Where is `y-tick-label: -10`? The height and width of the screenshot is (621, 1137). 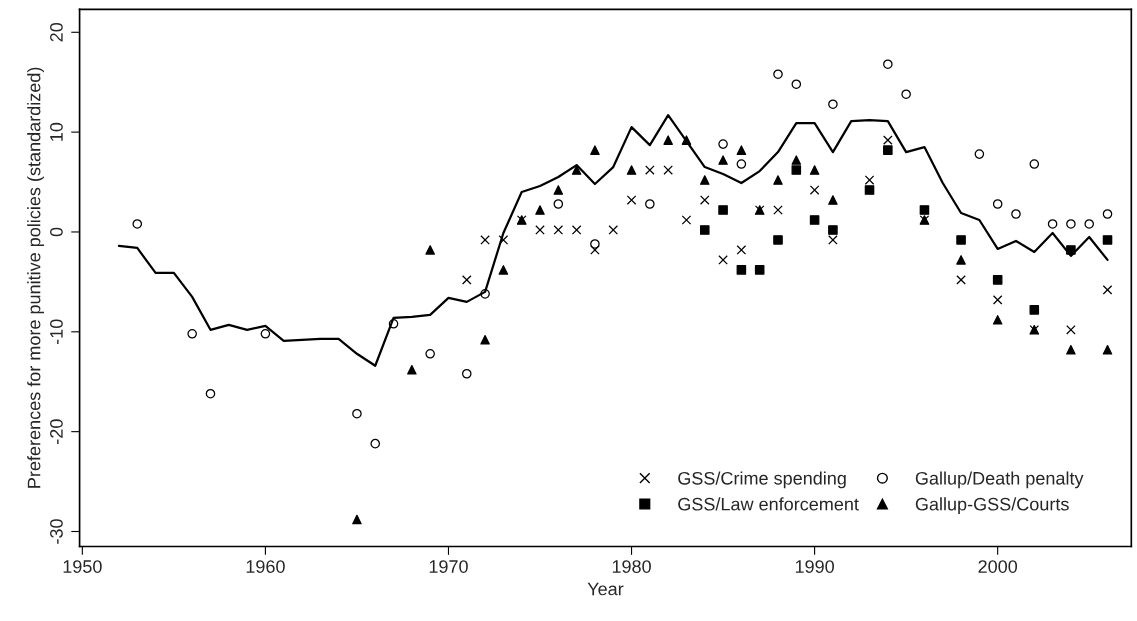 y-tick-label: -10 is located at coordinates (56, 332).